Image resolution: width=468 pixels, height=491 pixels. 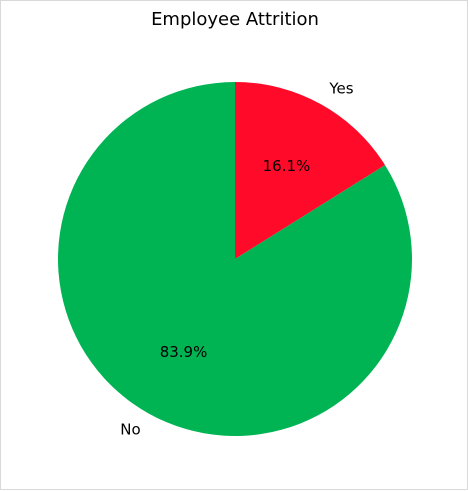 What do you see at coordinates (340, 89) in the screenshot?
I see `pie-category-label-yes: Yes` at bounding box center [340, 89].